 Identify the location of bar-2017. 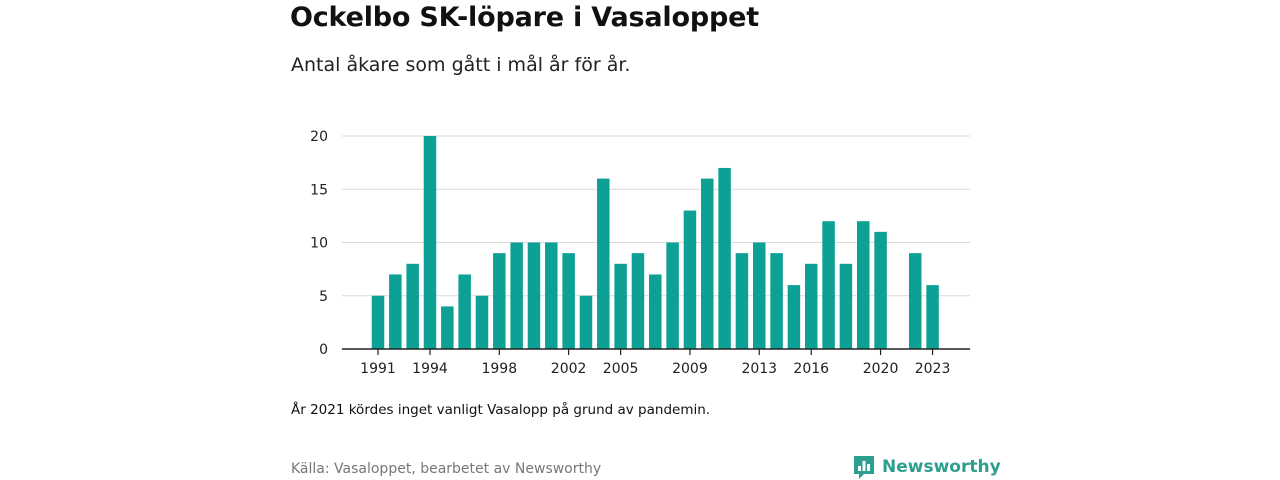
(828, 285).